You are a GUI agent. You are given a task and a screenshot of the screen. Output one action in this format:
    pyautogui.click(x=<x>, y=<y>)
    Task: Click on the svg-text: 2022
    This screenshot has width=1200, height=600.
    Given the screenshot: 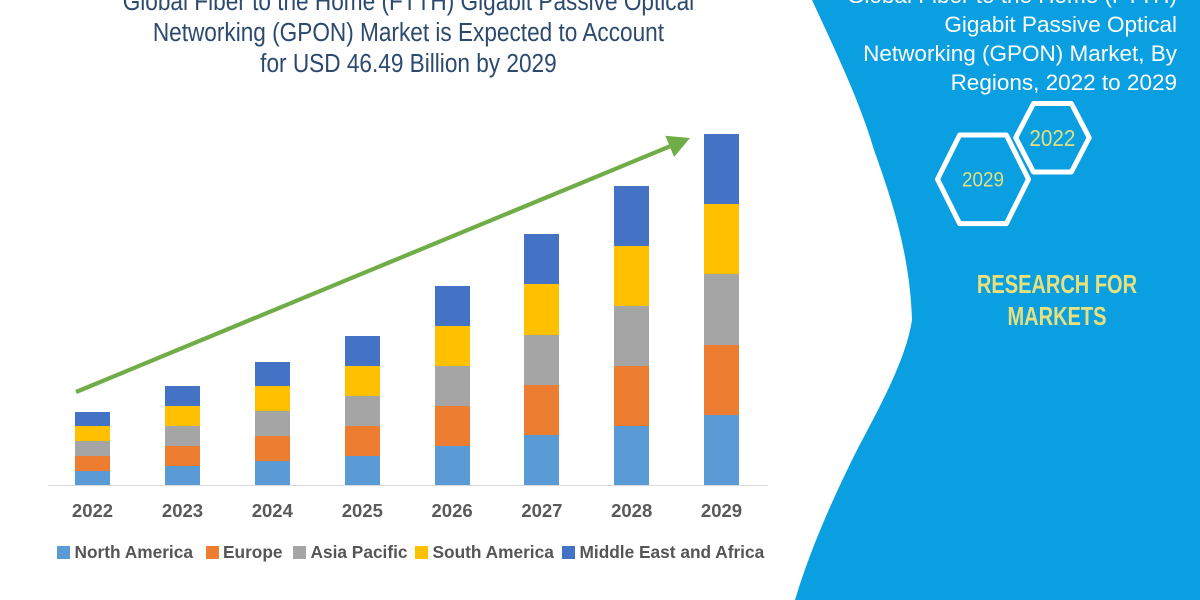 What is the action you would take?
    pyautogui.click(x=1052, y=138)
    